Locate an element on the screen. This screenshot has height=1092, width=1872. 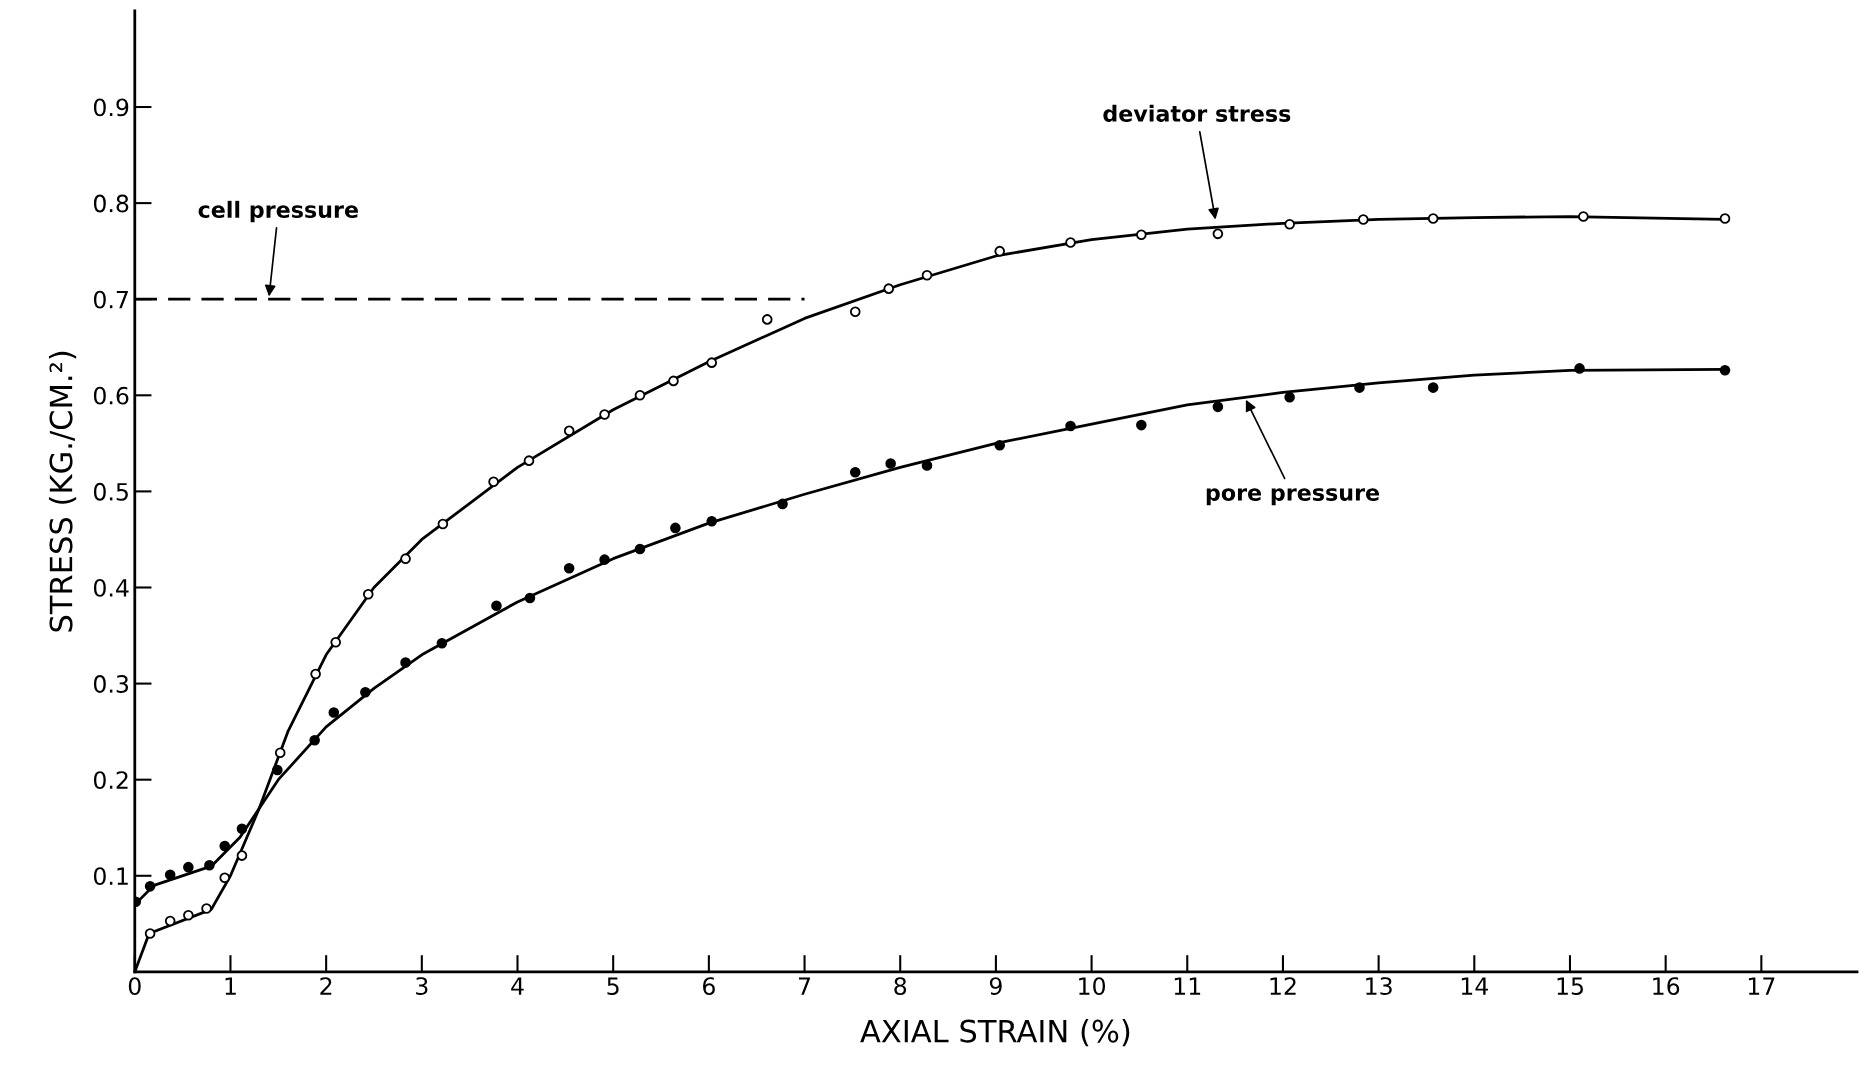
x-tick-label: 15 is located at coordinates (1570, 986).